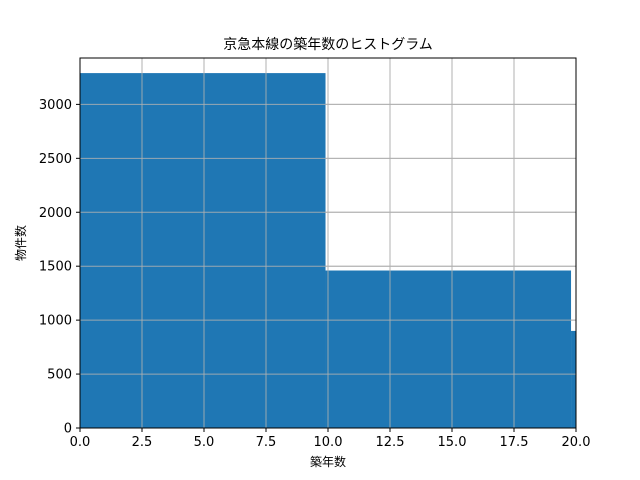  What do you see at coordinates (328, 461) in the screenshot?
I see `x-axis-label: 築年数` at bounding box center [328, 461].